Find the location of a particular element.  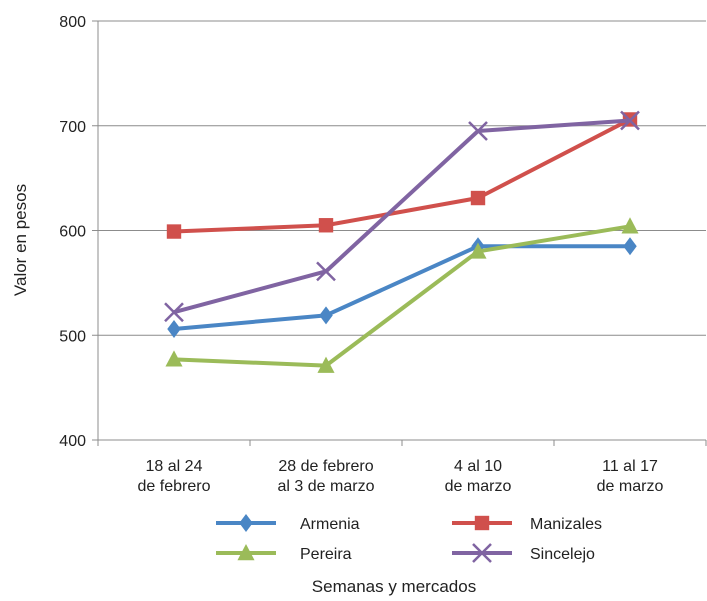

legend-item-manizales: Manizales is located at coordinates (527, 524).